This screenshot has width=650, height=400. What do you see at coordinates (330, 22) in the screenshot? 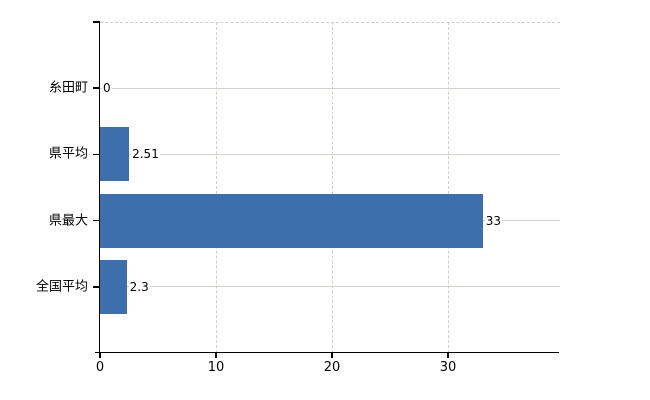
I see `plot-top-border` at bounding box center [330, 22].